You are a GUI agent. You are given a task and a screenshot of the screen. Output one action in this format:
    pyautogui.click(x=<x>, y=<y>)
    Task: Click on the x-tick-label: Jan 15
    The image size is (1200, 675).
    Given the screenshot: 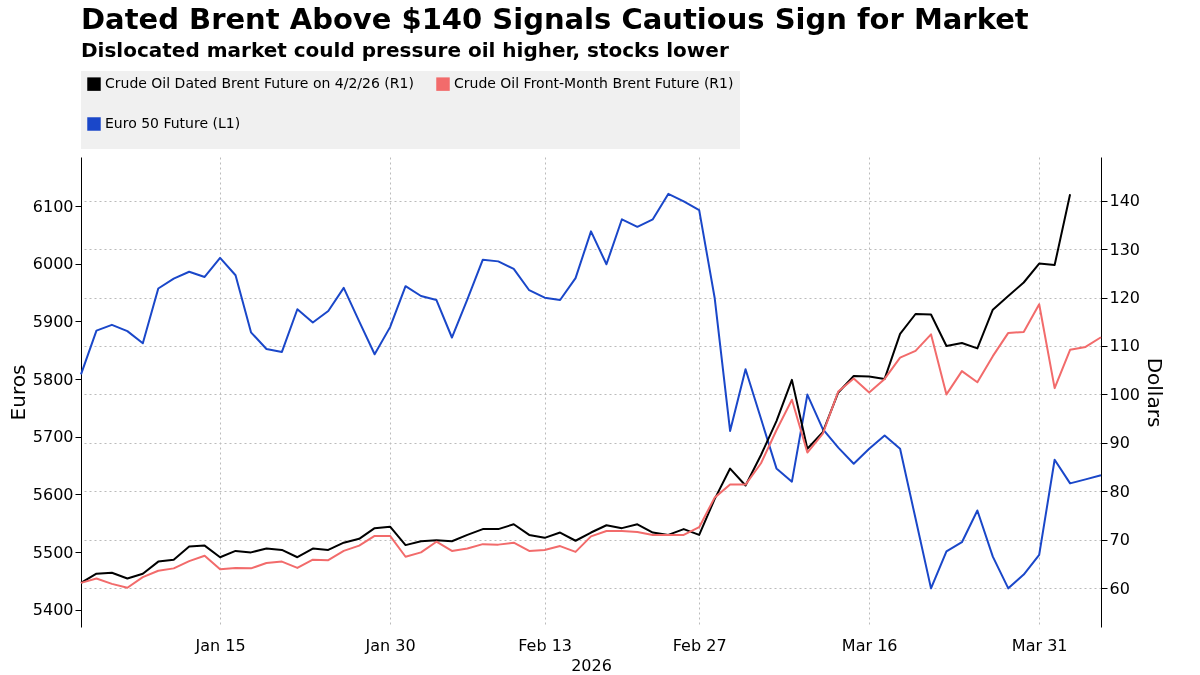 What is the action you would take?
    pyautogui.click(x=220, y=645)
    